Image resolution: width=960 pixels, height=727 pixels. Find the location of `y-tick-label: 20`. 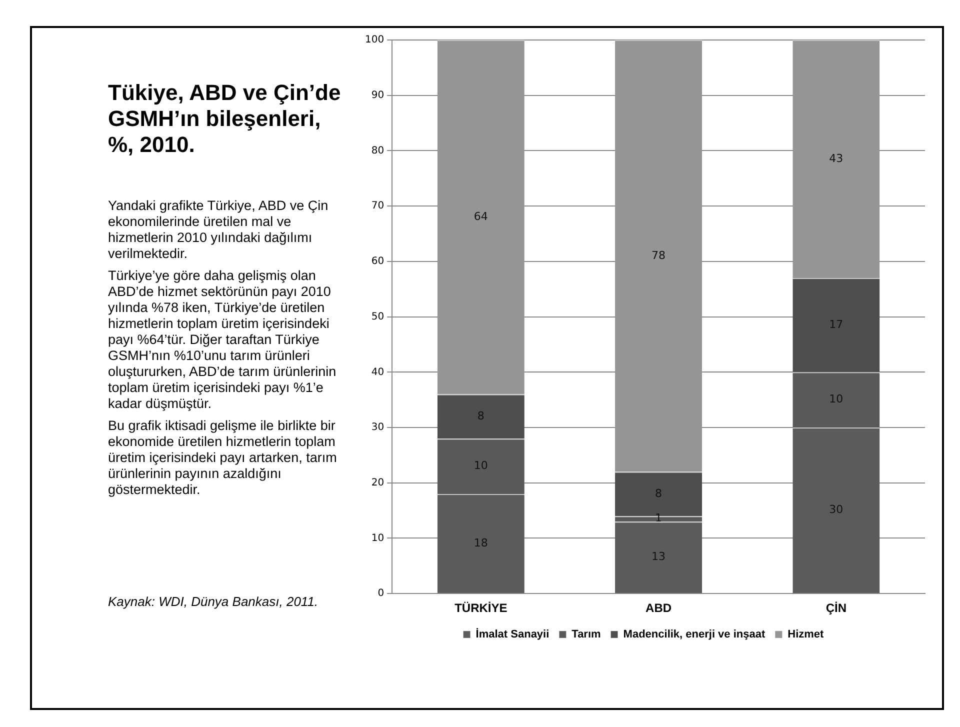

y-tick-label: 20 is located at coordinates (377, 482).